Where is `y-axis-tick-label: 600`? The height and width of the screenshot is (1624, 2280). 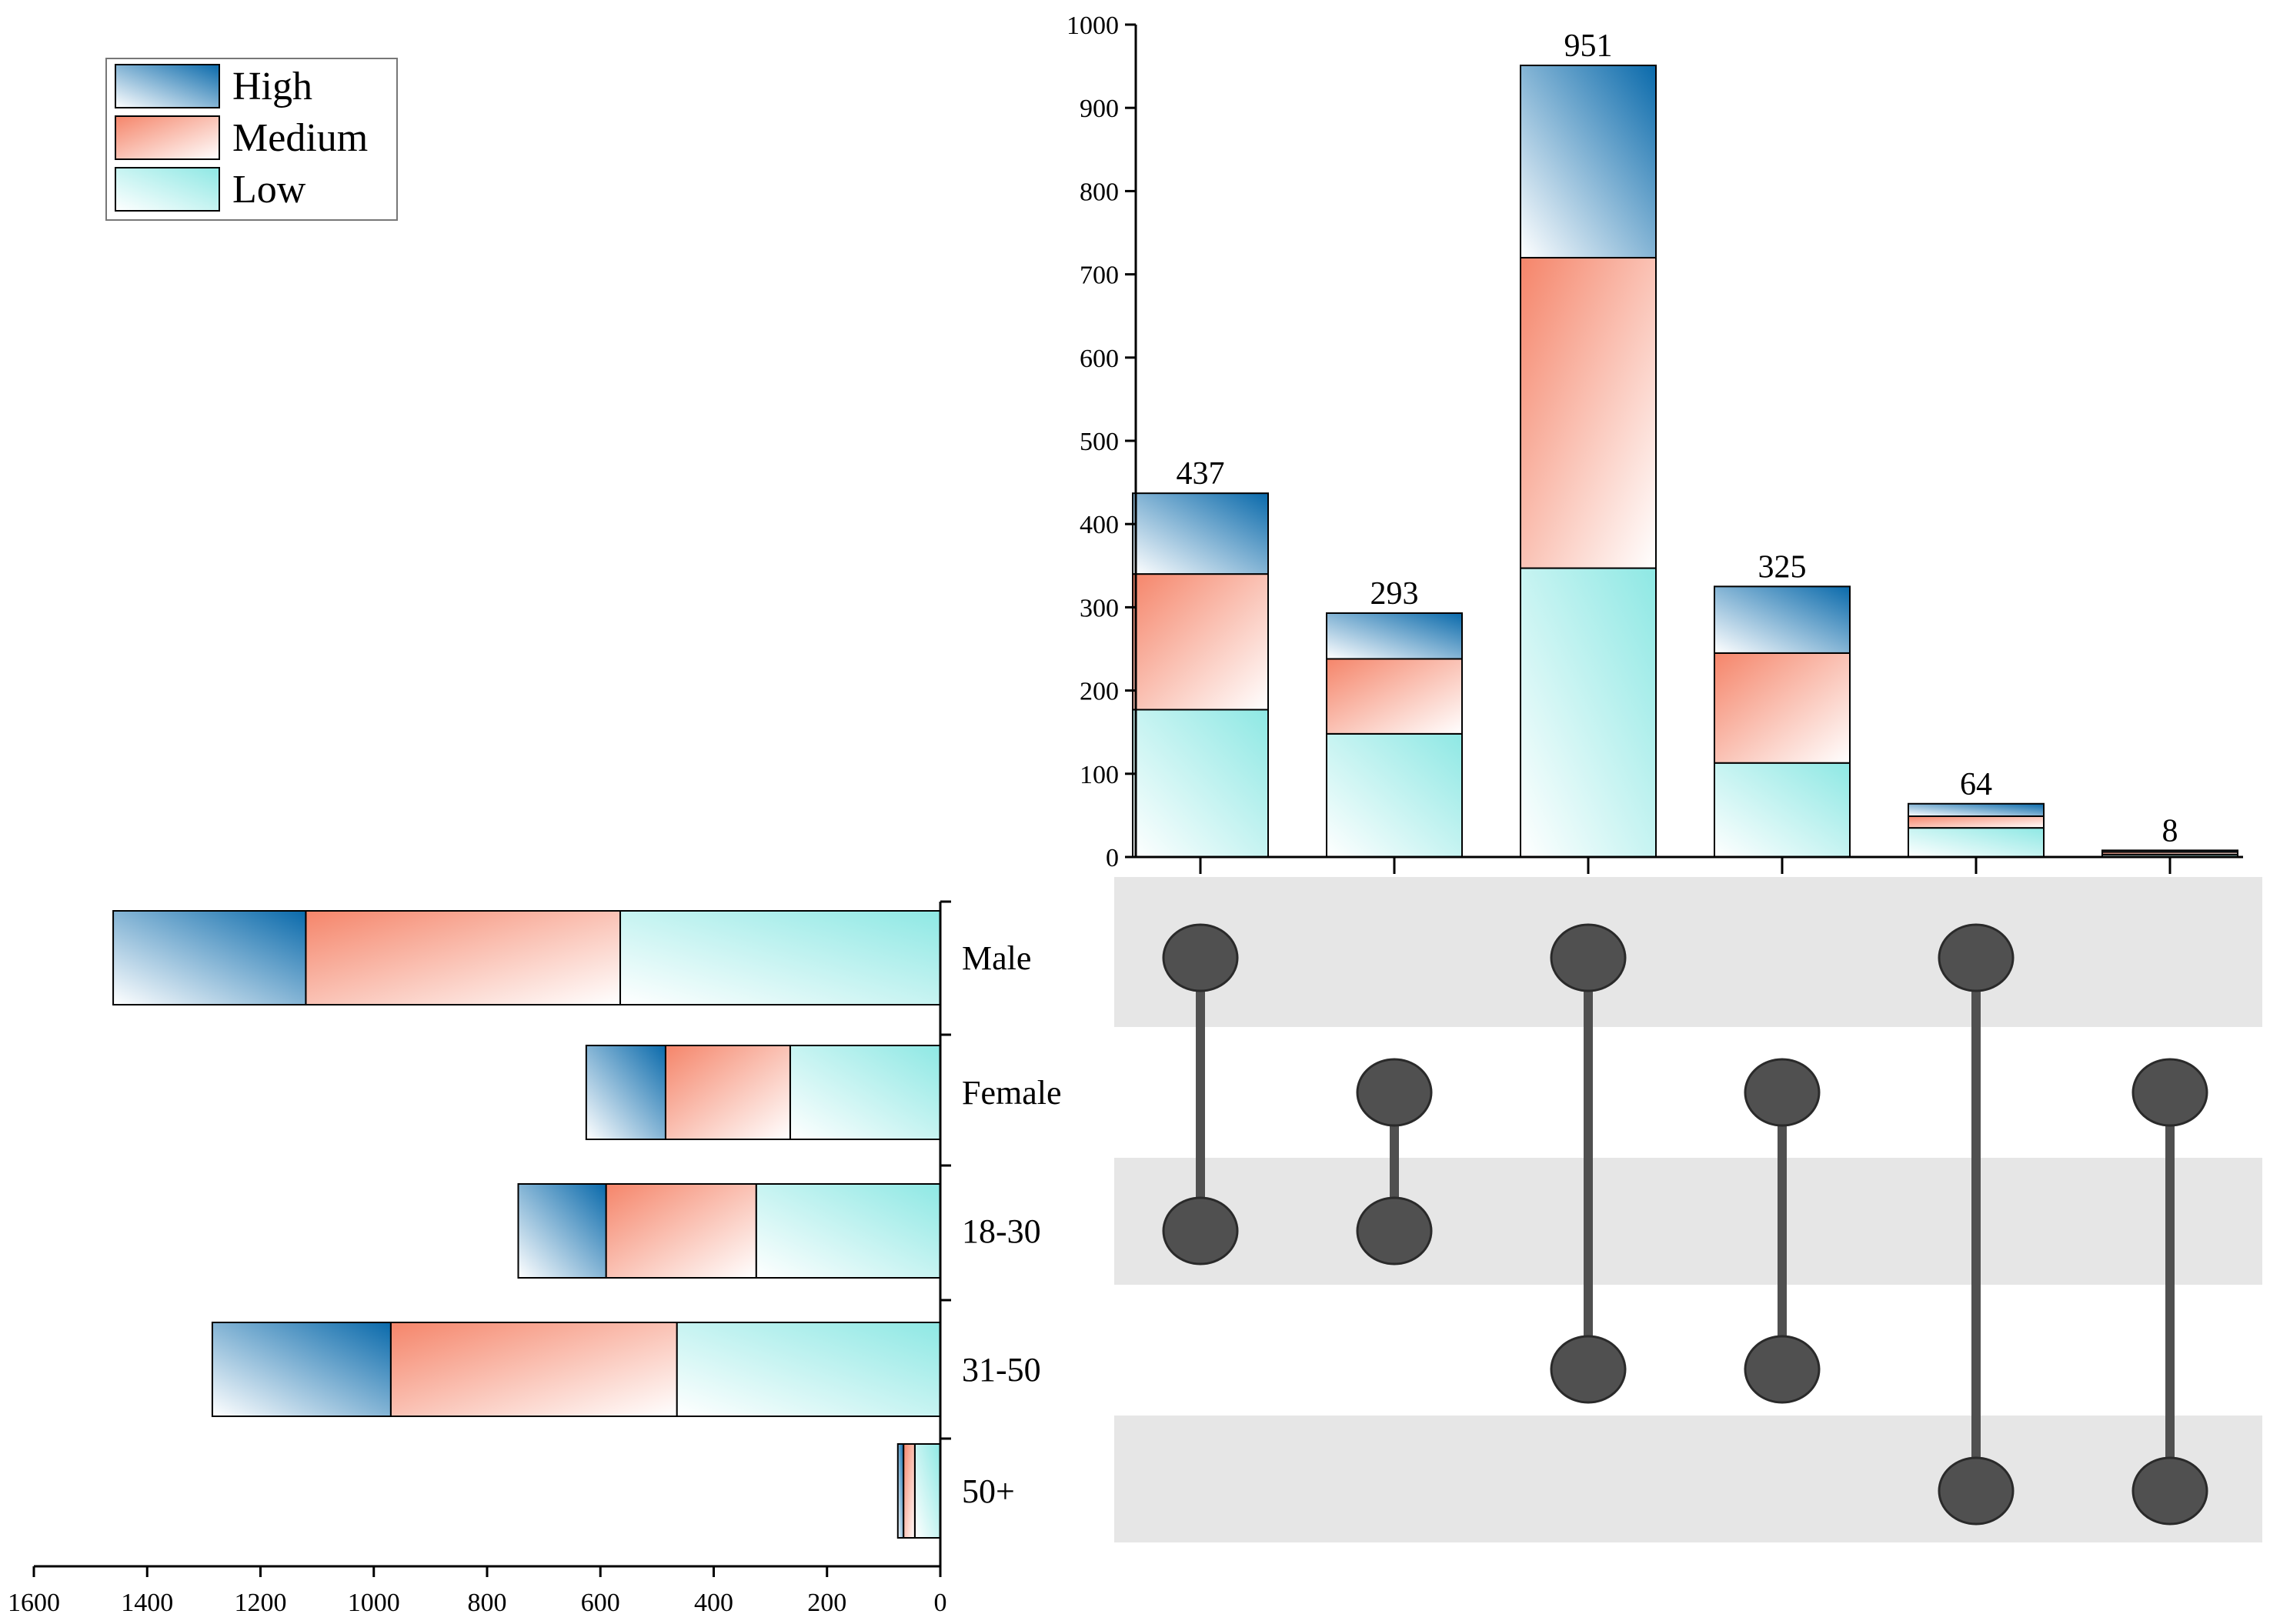
y-axis-tick-label: 600 is located at coordinates (1099, 359).